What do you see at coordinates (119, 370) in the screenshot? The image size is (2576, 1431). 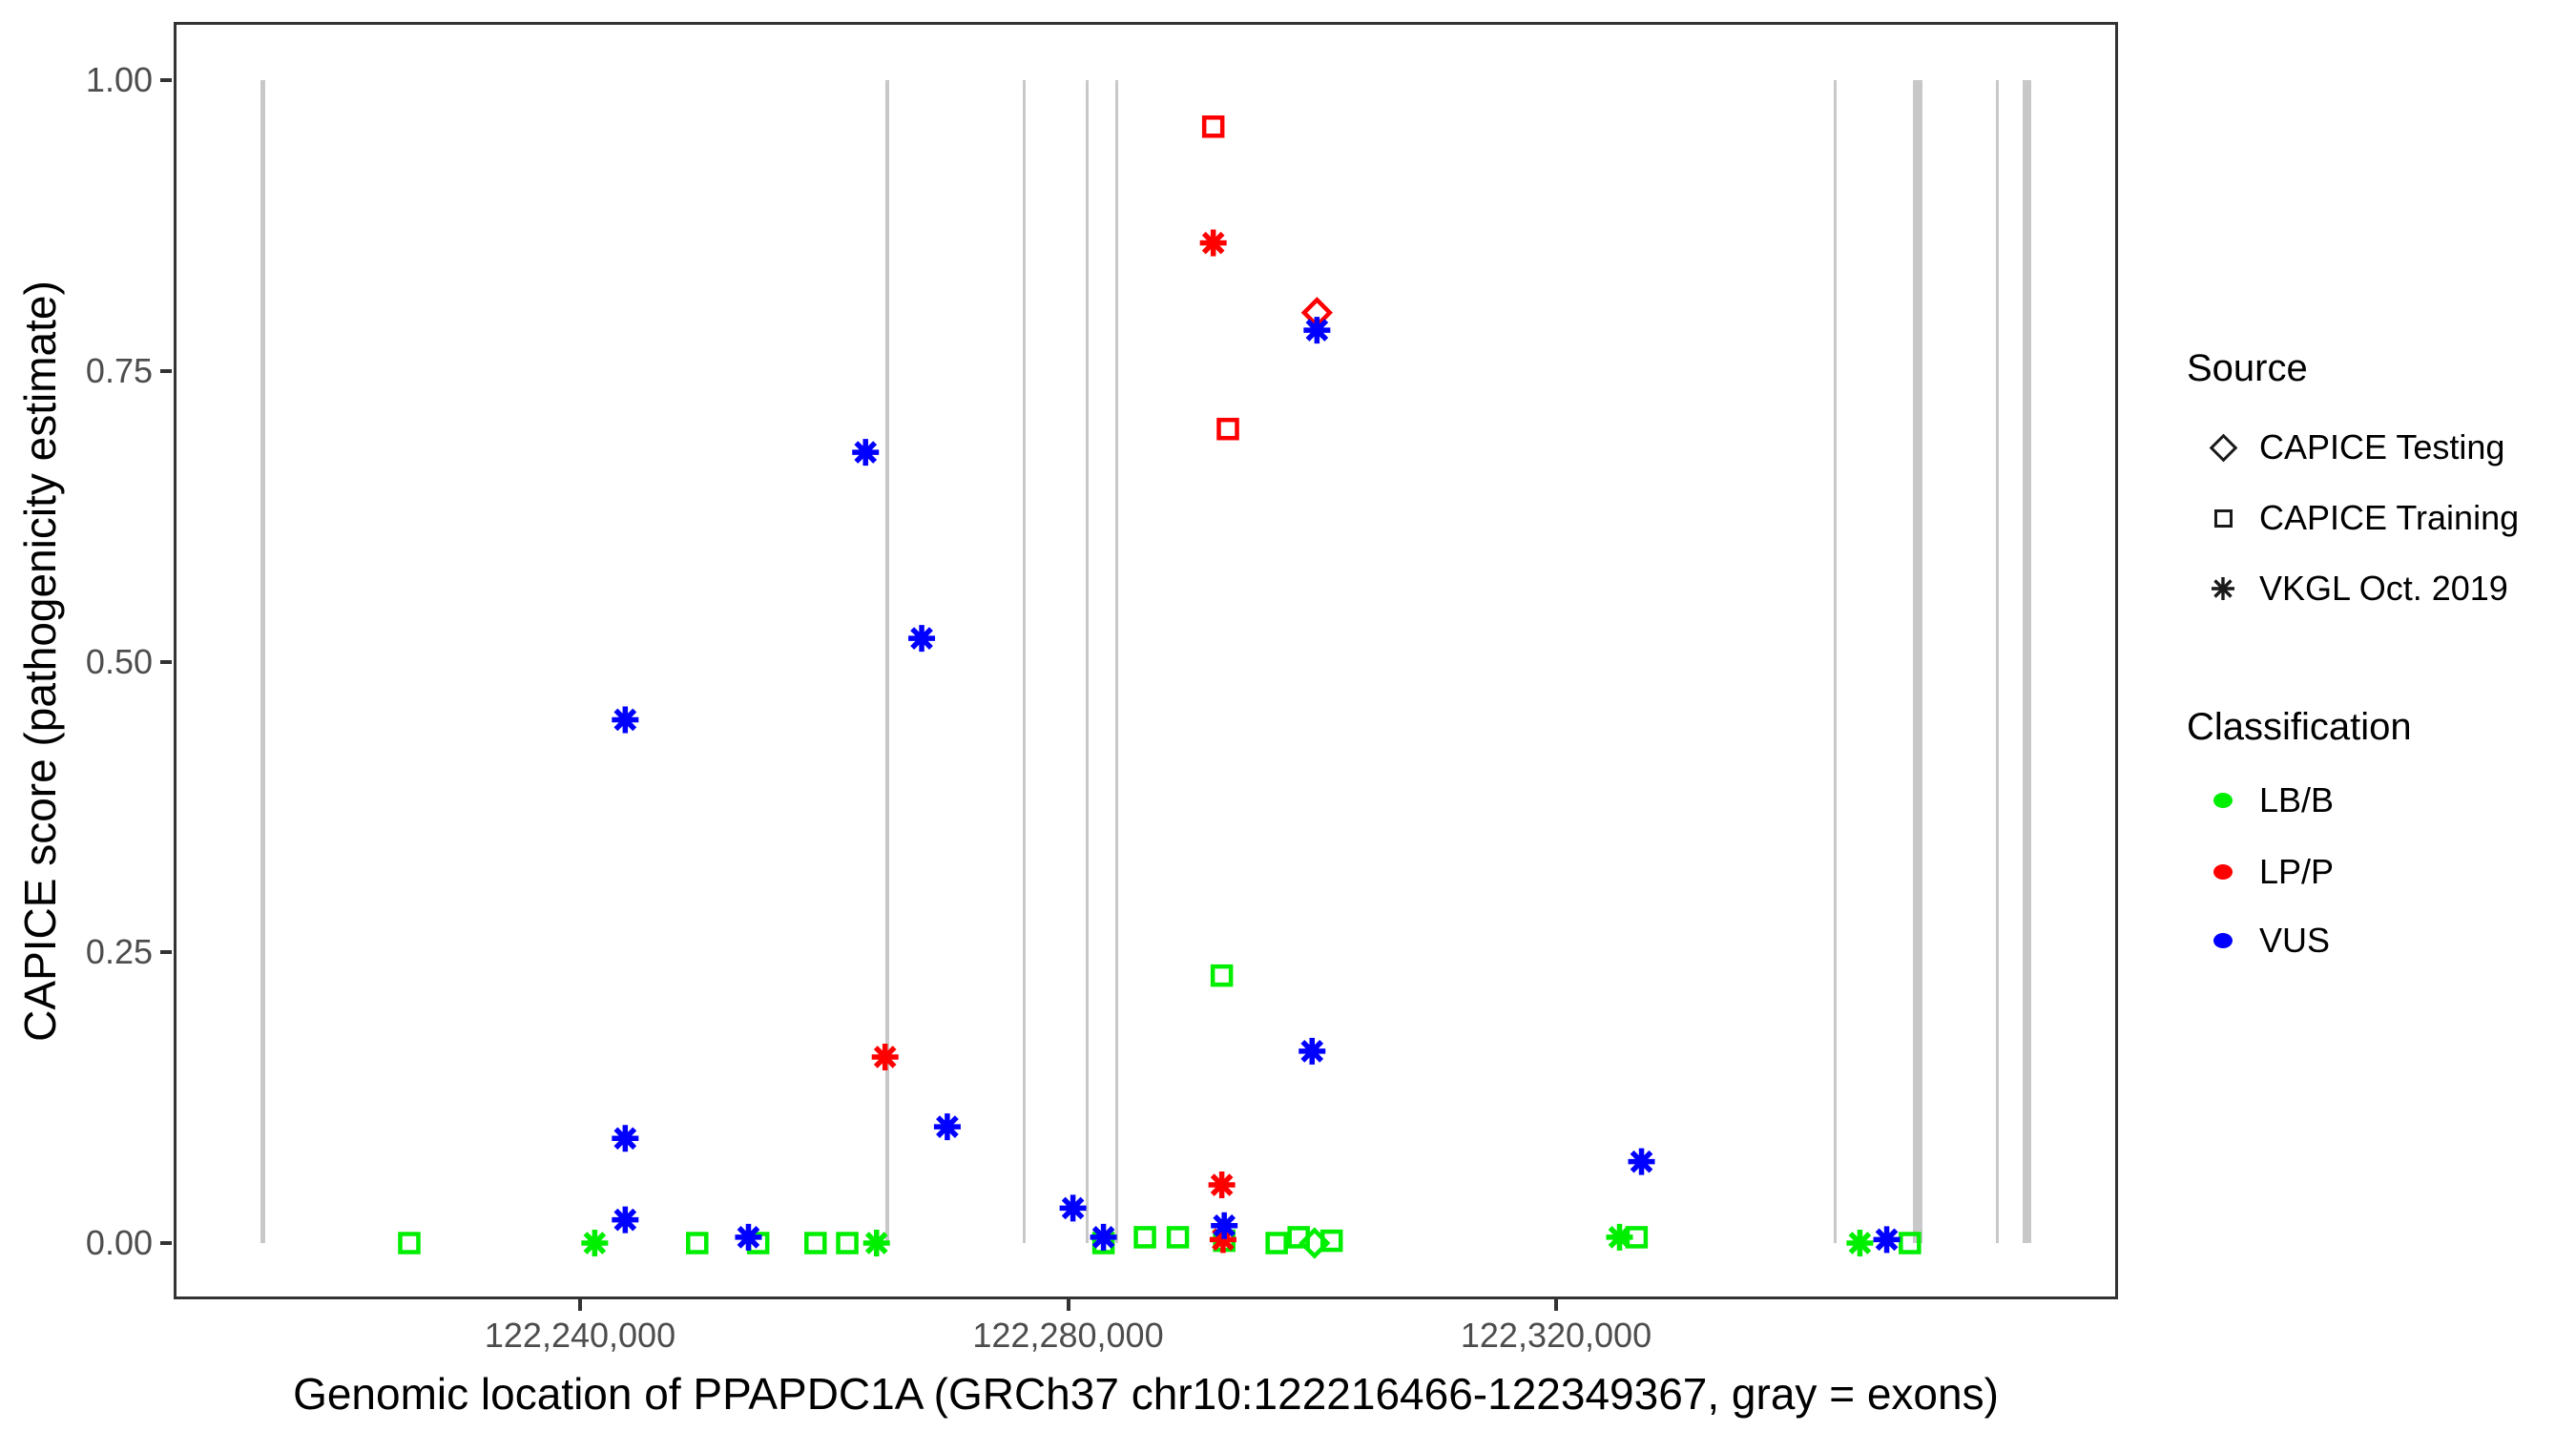 I see `y-tick-label: 0.75` at bounding box center [119, 370].